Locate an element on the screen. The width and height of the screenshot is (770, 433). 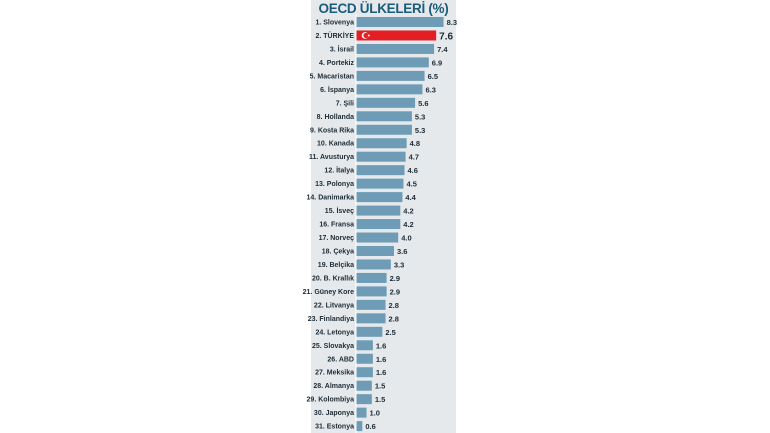
value-label: 4.6 is located at coordinates (413, 170).